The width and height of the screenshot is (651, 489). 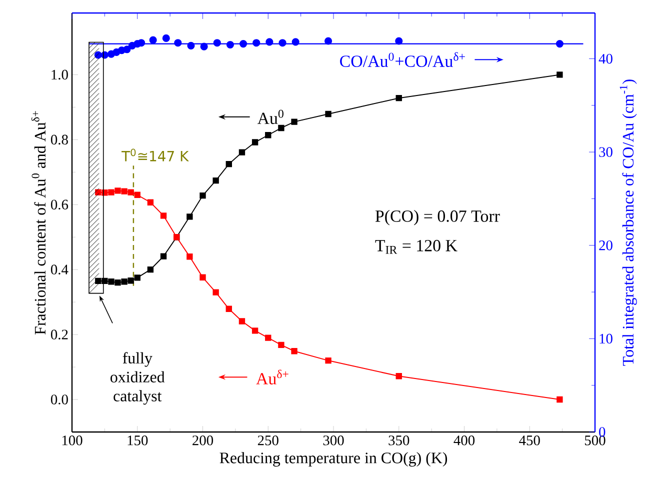 What do you see at coordinates (529, 441) in the screenshot?
I see `x-tick-label: 450` at bounding box center [529, 441].